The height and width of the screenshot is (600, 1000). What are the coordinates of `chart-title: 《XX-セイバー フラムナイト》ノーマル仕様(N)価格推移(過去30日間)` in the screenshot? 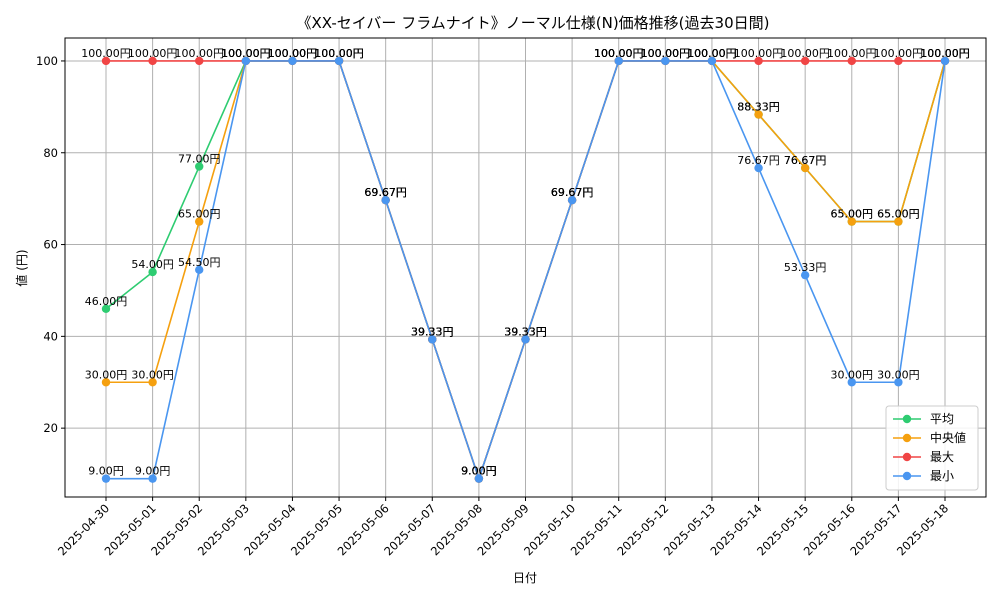 It's located at (533, 23).